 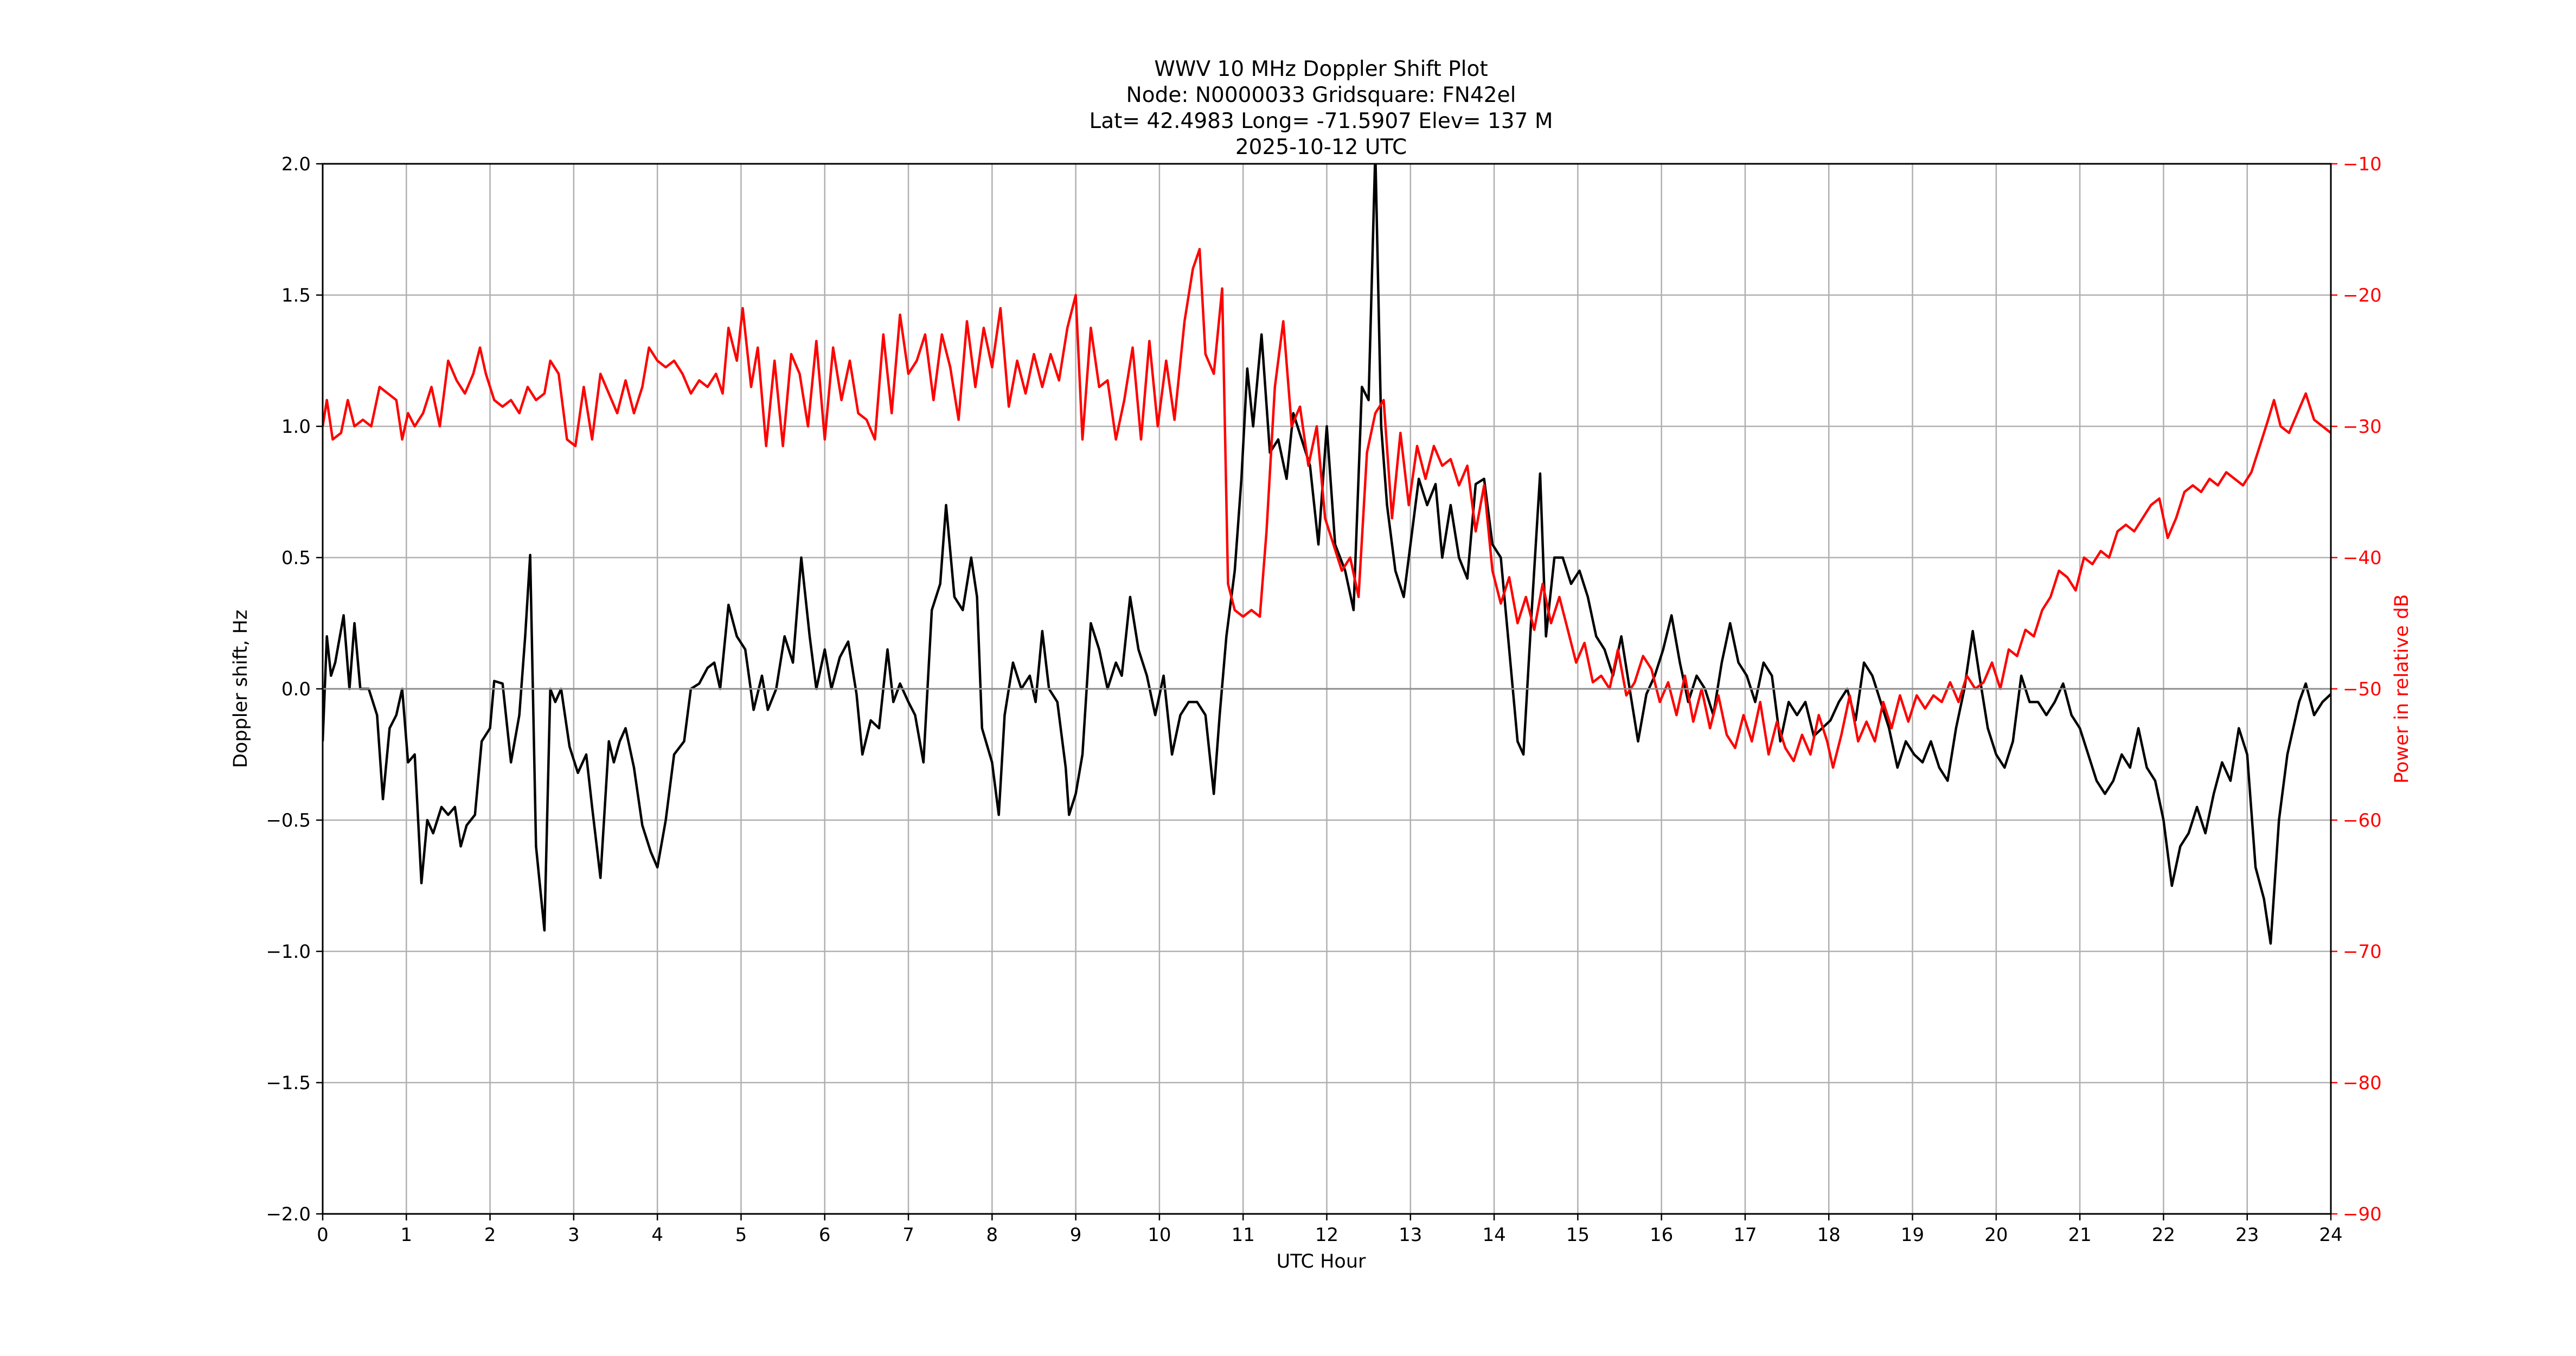 What do you see at coordinates (1321, 69) in the screenshot?
I see `title-line-1: WWV 10 MHz Doppler Shift Plot` at bounding box center [1321, 69].